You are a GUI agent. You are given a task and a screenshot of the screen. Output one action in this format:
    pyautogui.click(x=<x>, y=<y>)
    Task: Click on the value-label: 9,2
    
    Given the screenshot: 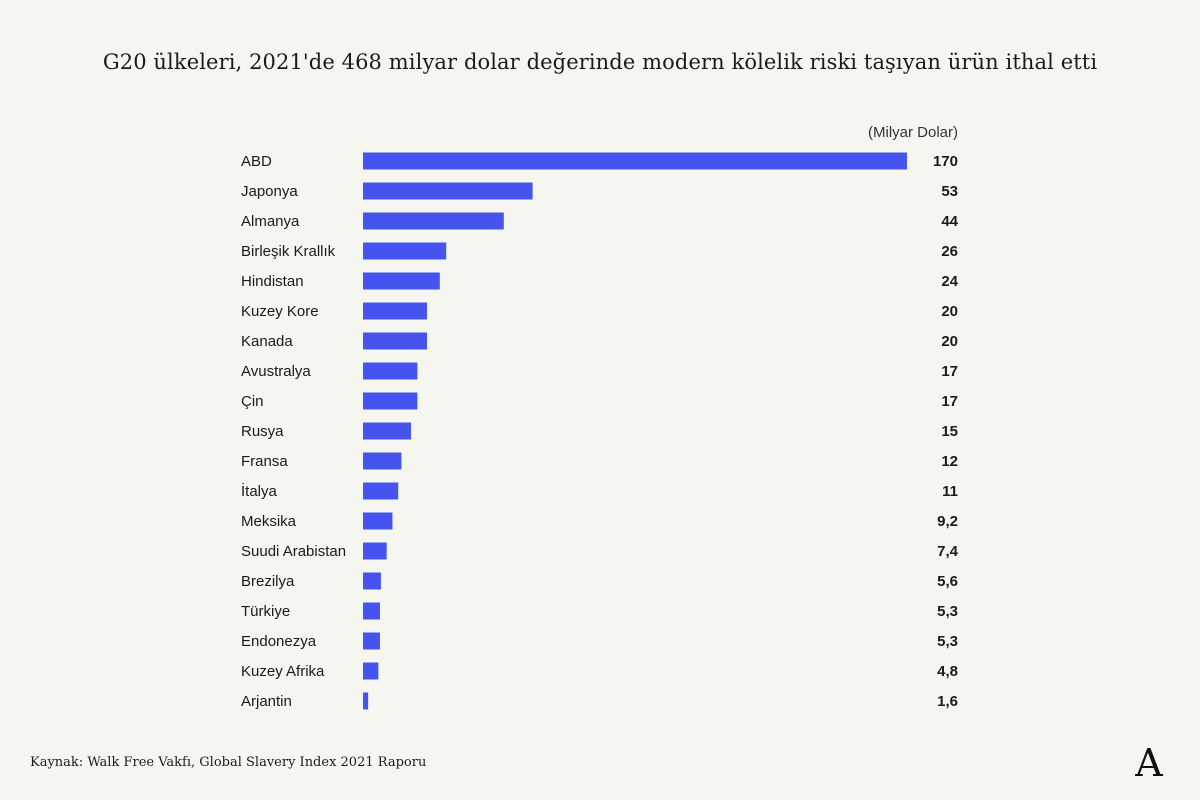 What is the action you would take?
    pyautogui.click(x=947, y=521)
    